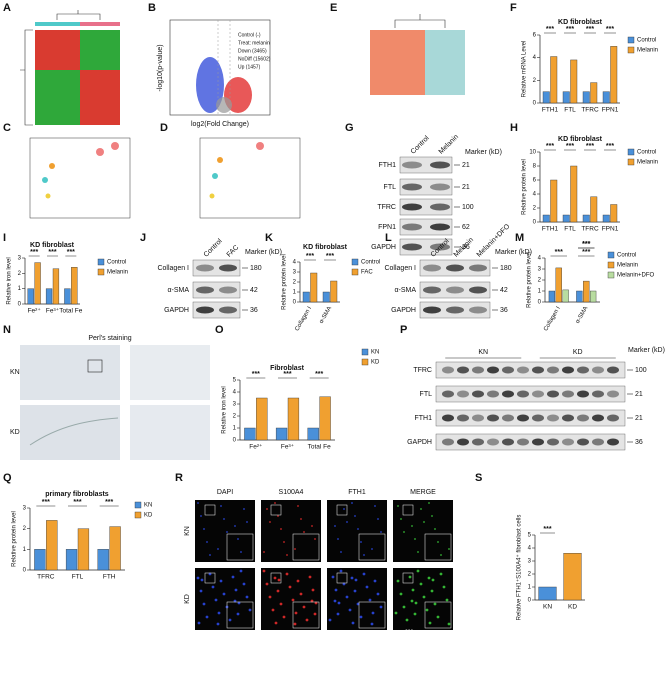  I want to click on y-tick-label: 4, so click(235, 393).